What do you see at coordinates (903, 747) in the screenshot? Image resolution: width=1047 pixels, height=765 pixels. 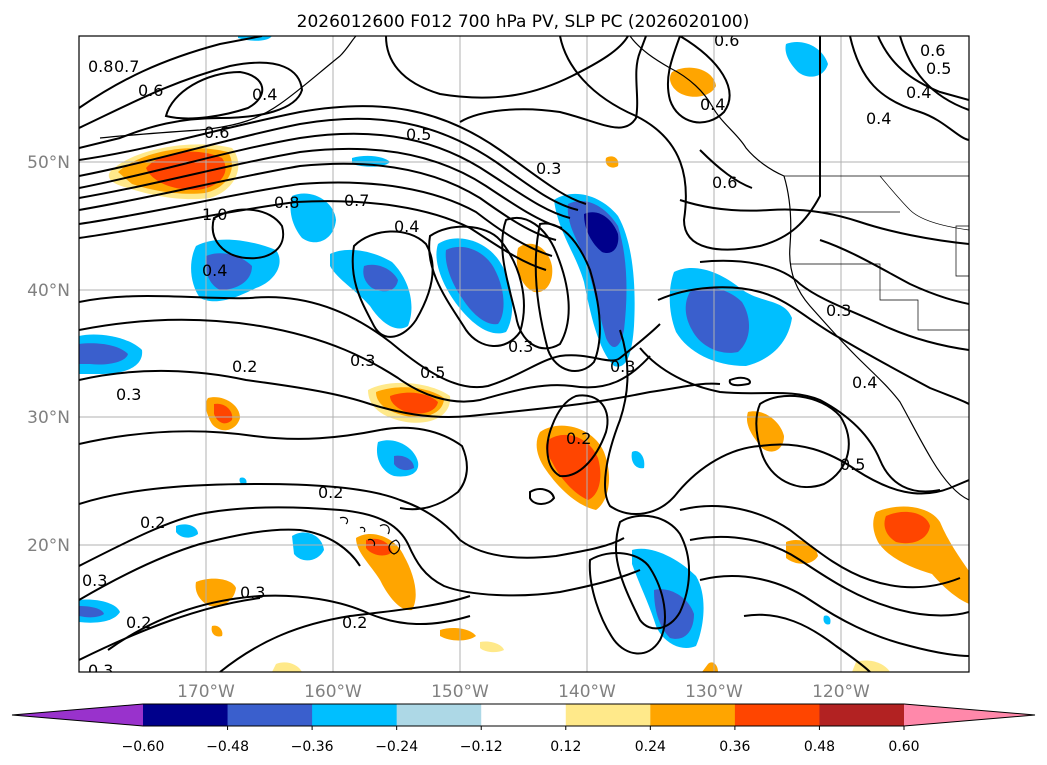 I see `colorbar-tick-label: 0.60` at bounding box center [903, 747].